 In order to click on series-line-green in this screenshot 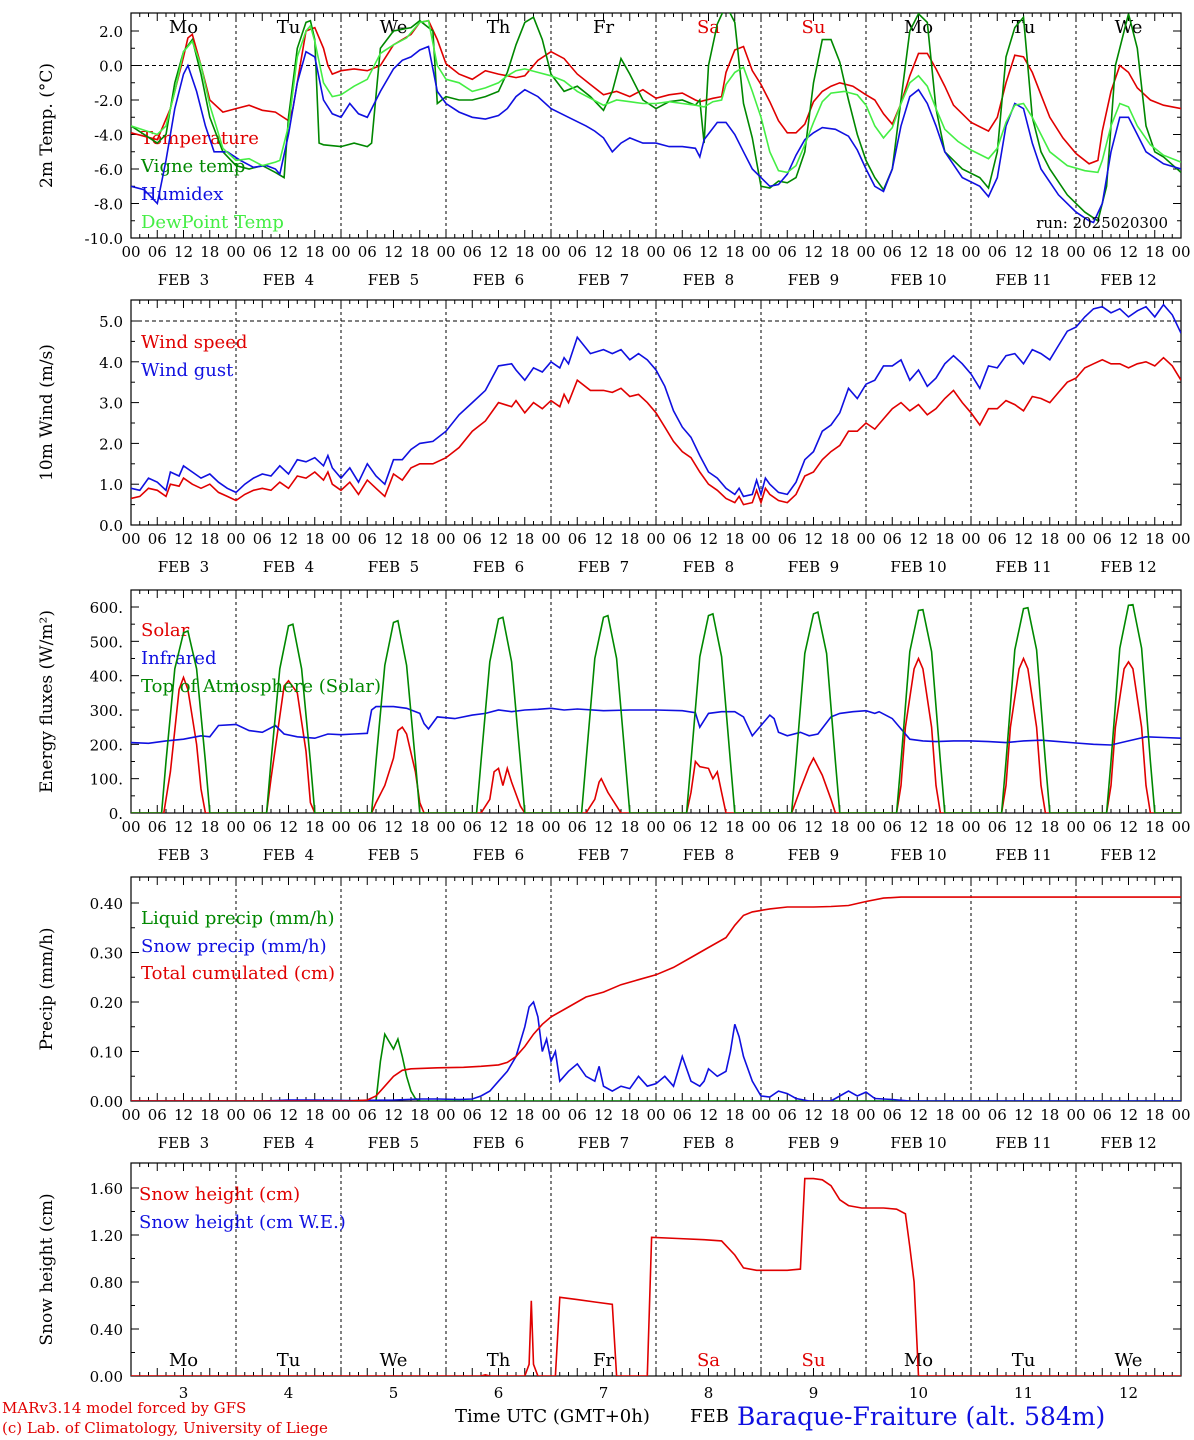, I will do `click(656, 118)`.